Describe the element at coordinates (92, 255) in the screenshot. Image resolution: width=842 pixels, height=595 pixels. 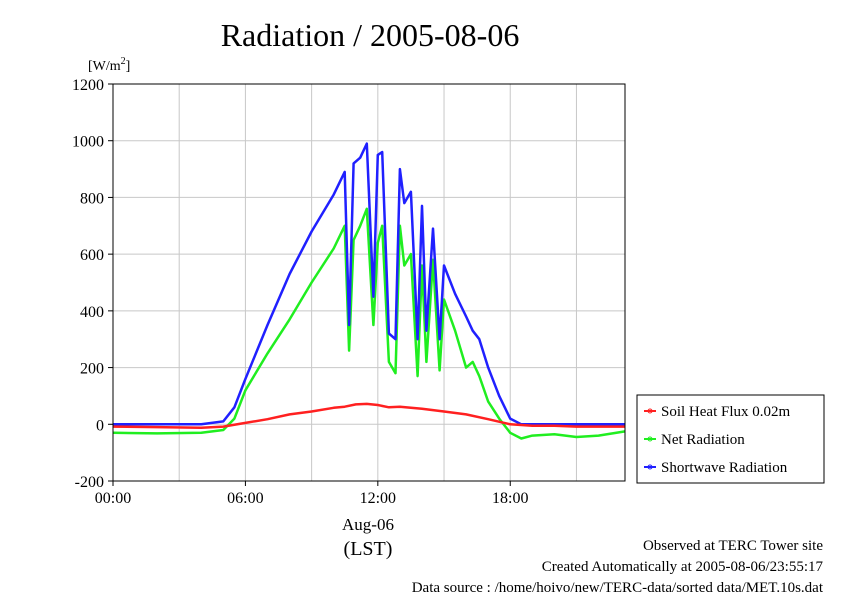
I see `y-tick-label: 600` at that location.